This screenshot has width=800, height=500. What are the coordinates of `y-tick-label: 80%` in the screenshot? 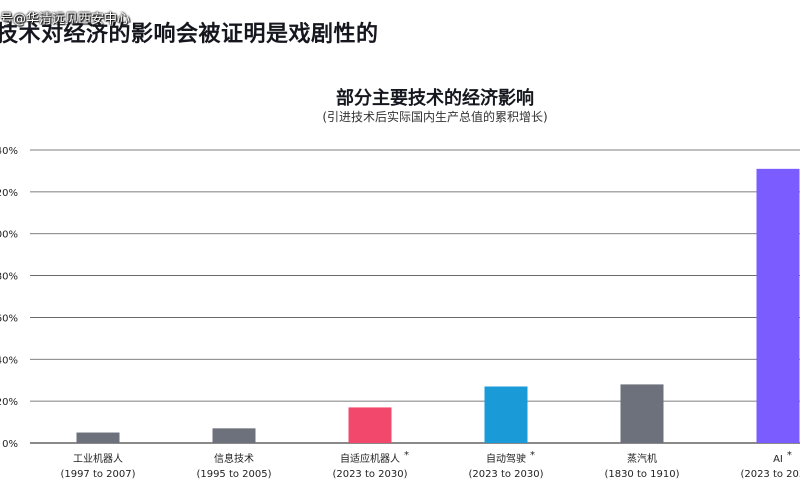 It's located at (9, 277).